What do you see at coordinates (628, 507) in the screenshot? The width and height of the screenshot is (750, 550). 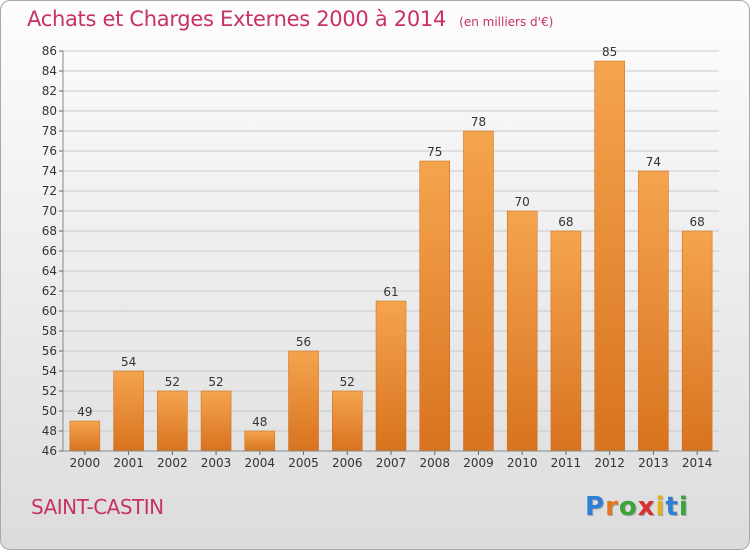 I see `logo-letter: o` at bounding box center [628, 507].